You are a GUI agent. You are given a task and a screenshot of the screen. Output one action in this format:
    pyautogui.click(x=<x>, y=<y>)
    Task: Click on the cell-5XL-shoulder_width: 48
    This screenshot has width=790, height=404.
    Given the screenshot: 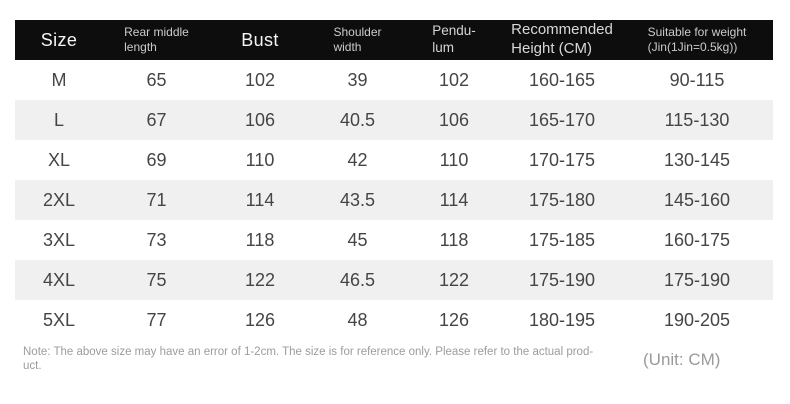 What is the action you would take?
    pyautogui.click(x=357, y=319)
    